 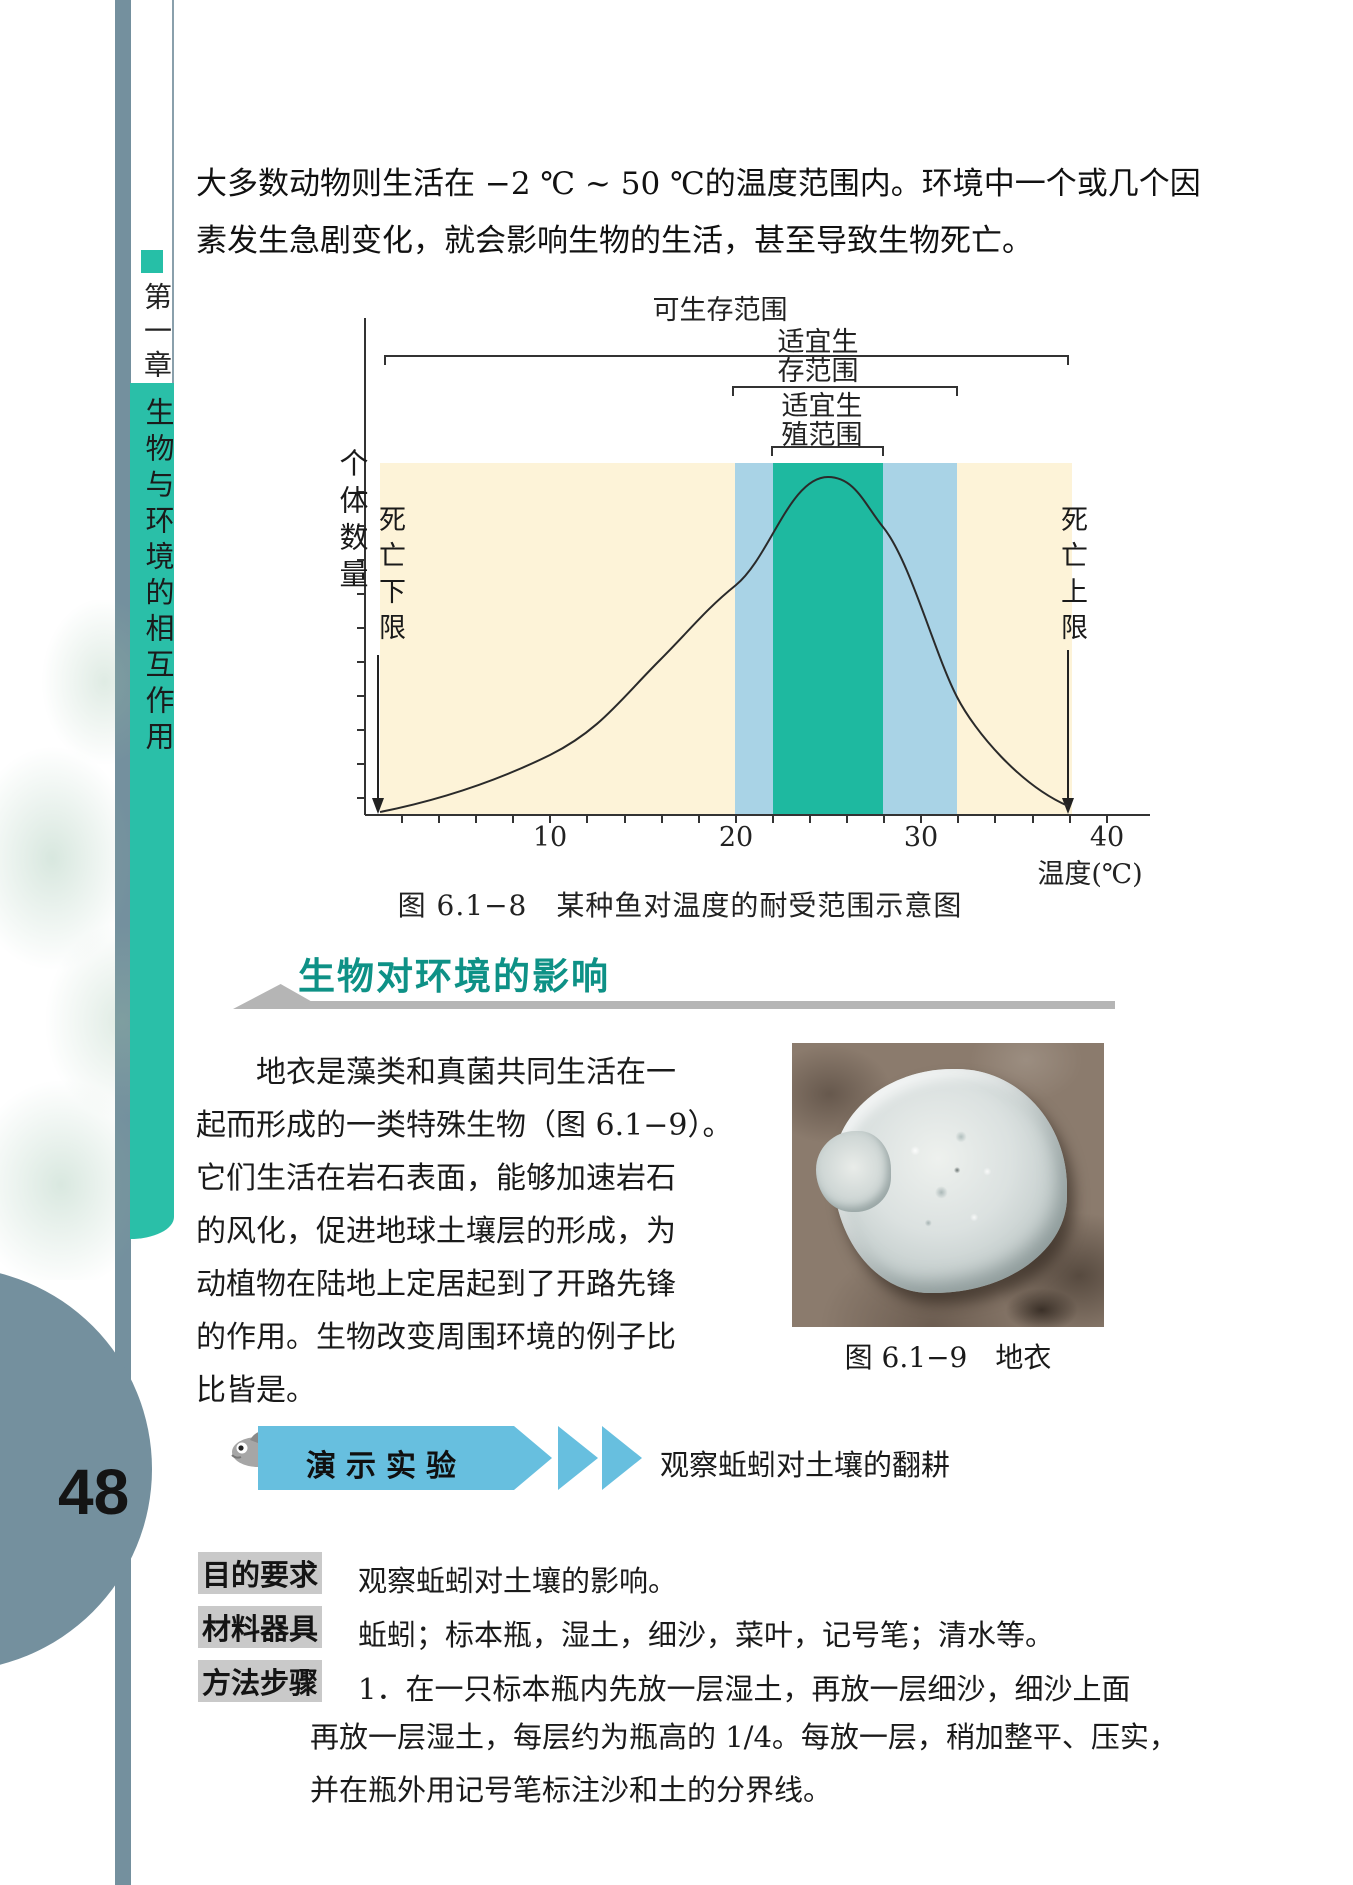 I want to click on row-text-purpose: 观察蚯蚓对土壤的影响。, so click(x=518, y=1581).